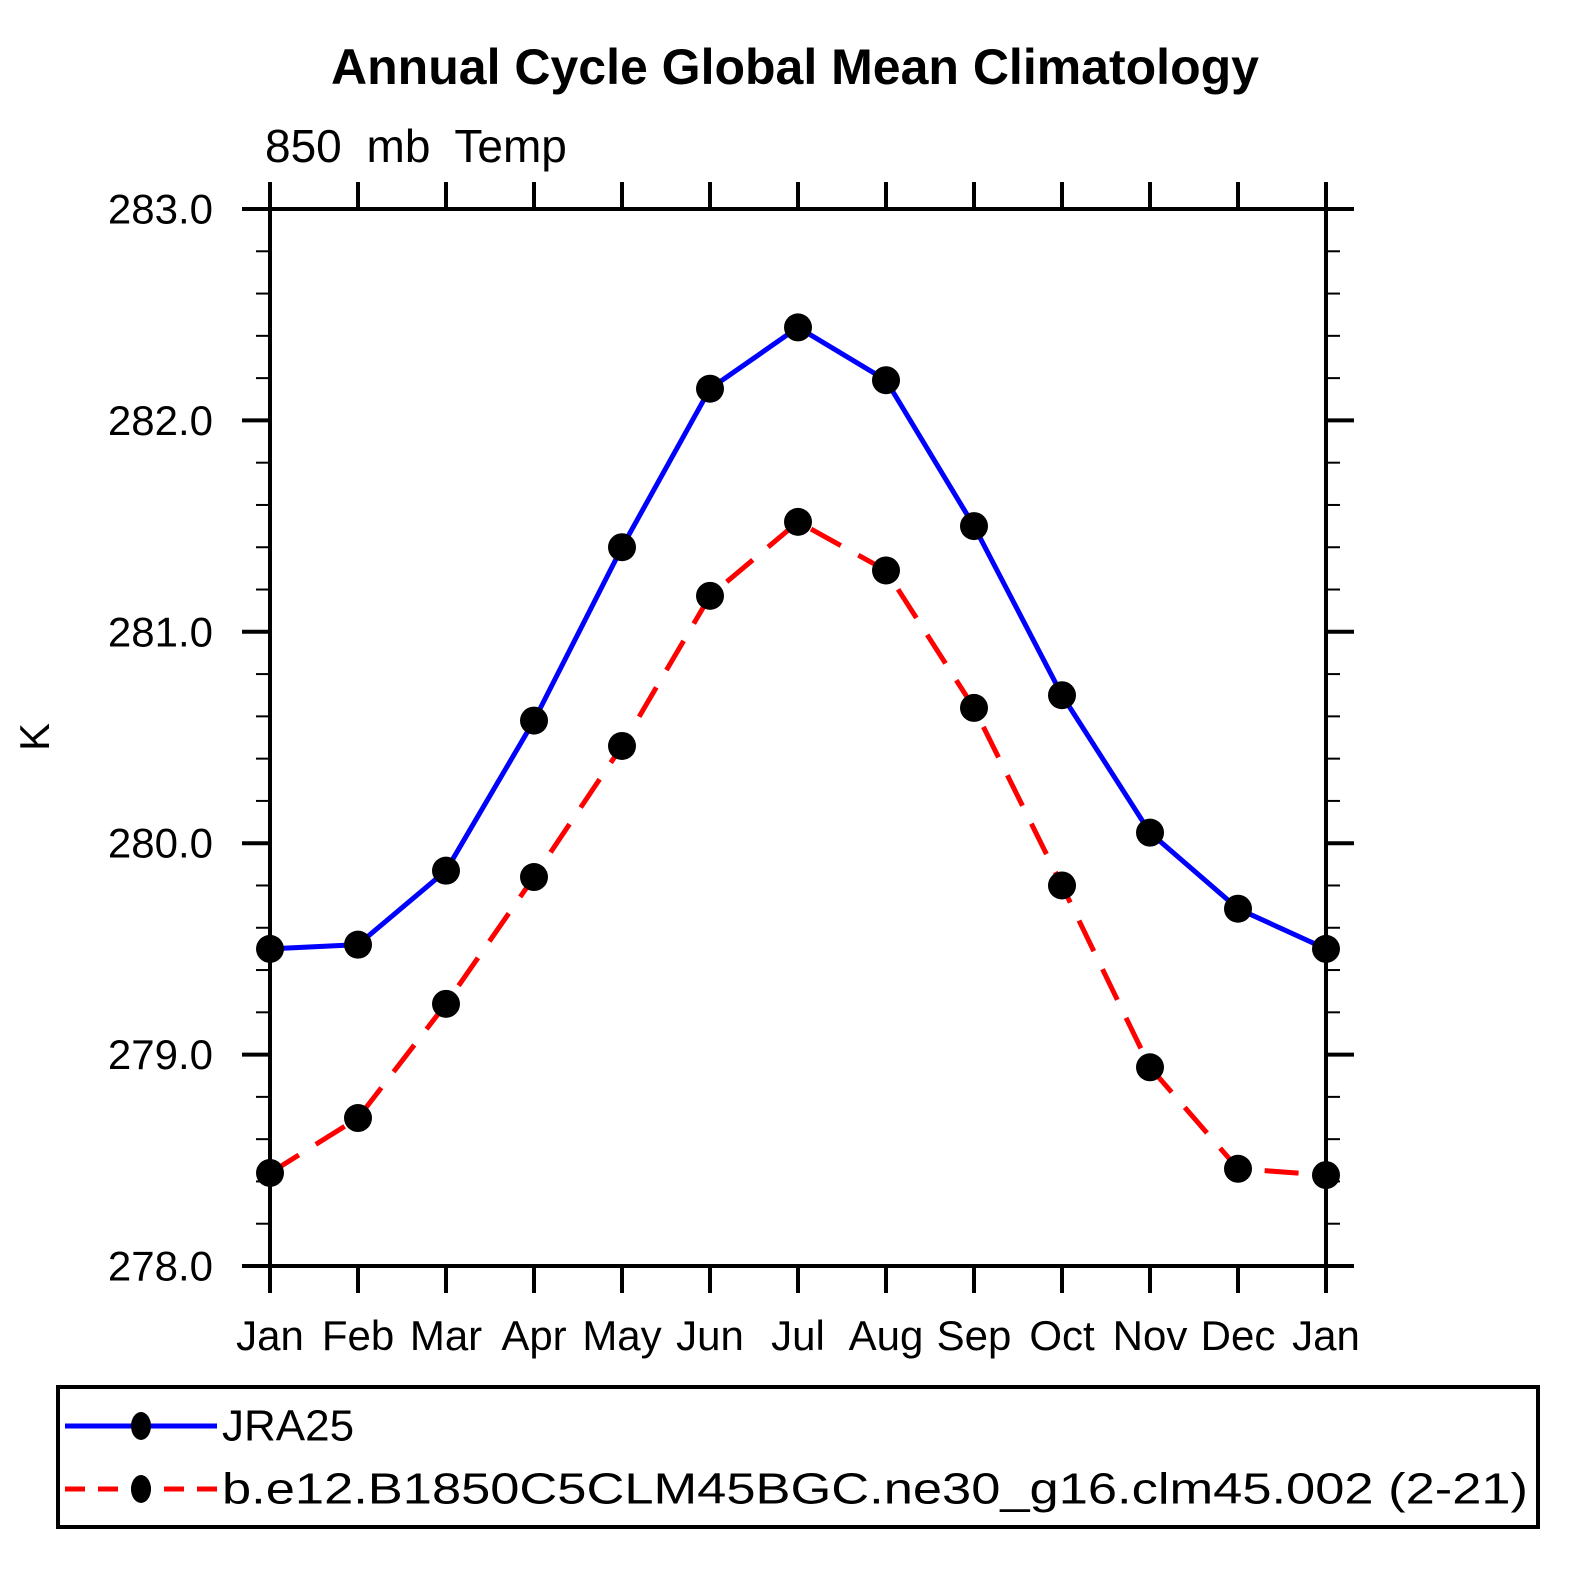 This screenshot has height=1580, width=1575. Describe the element at coordinates (1238, 1335) in the screenshot. I see `x-tick-label: Dec` at that location.